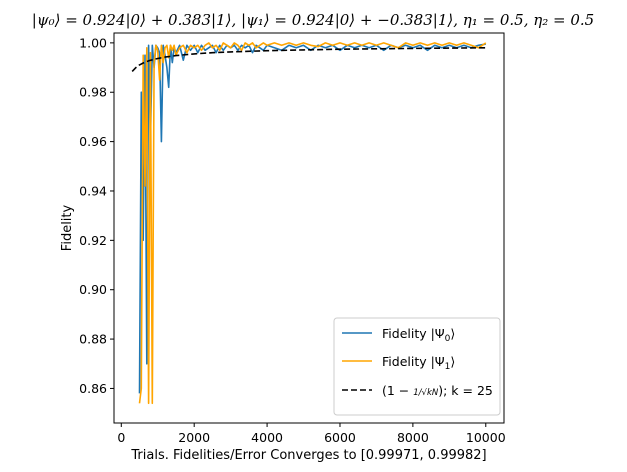 Image resolution: width=627 pixels, height=472 pixels. Describe the element at coordinates (418, 335) in the screenshot. I see `legend-label-0: Fidelity |Ψ0⟩` at that location.